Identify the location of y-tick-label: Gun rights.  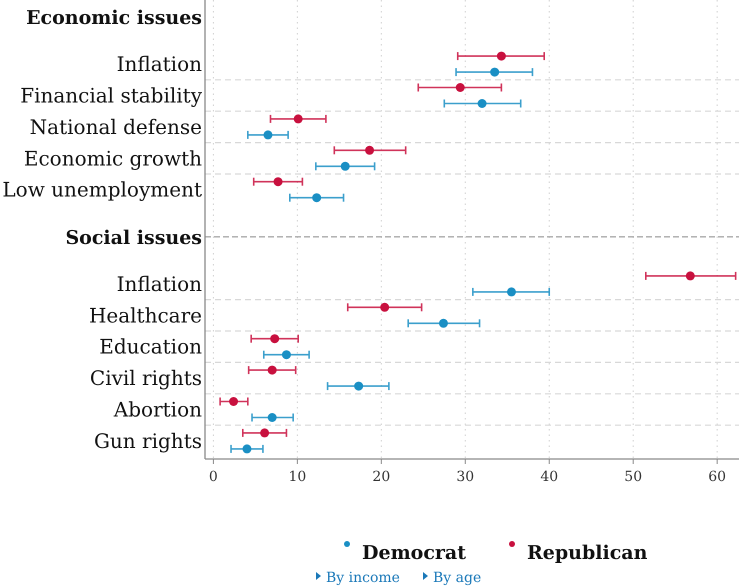
(148, 440).